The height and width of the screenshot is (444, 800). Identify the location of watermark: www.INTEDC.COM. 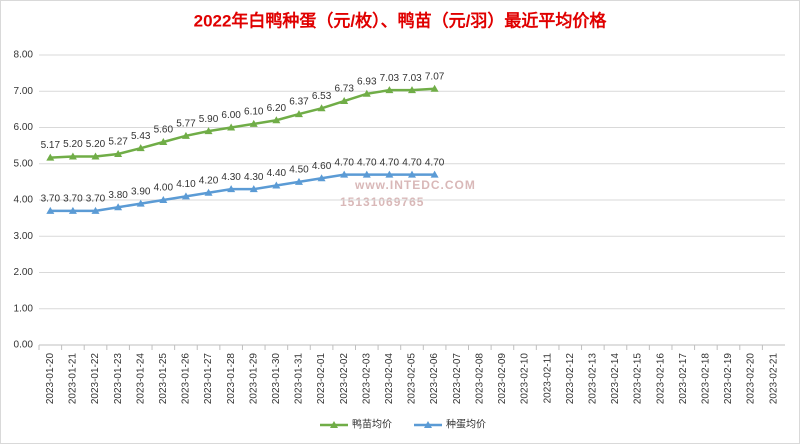
(415, 185).